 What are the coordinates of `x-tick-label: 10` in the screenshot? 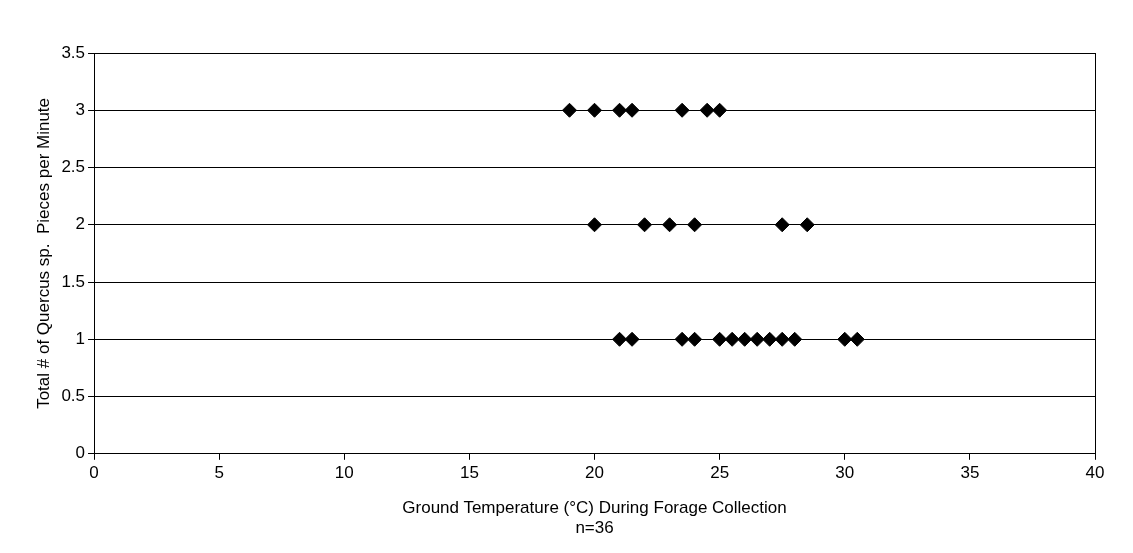 It's located at (344, 472).